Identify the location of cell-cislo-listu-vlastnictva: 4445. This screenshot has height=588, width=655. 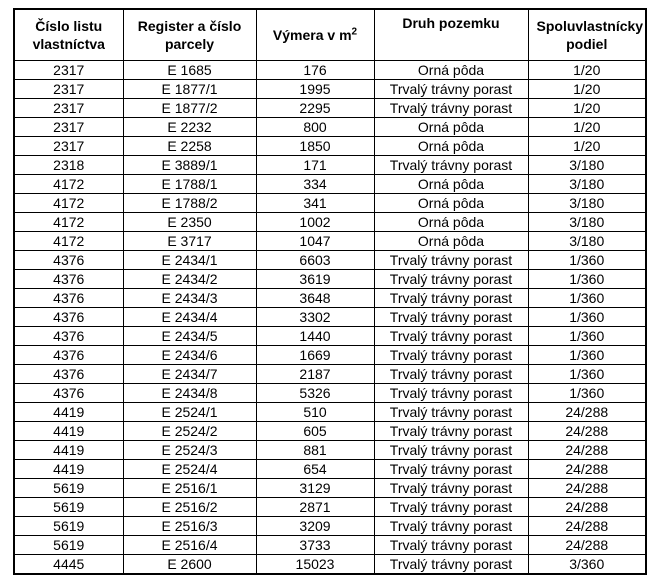
(68, 564).